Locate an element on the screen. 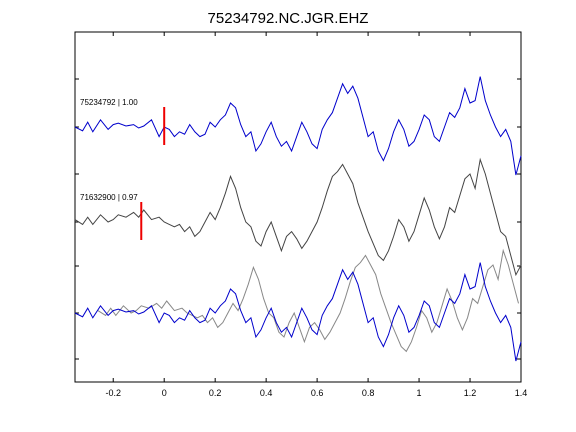 This screenshot has width=576, height=432. x-tick-label: 1.2 is located at coordinates (470, 393).